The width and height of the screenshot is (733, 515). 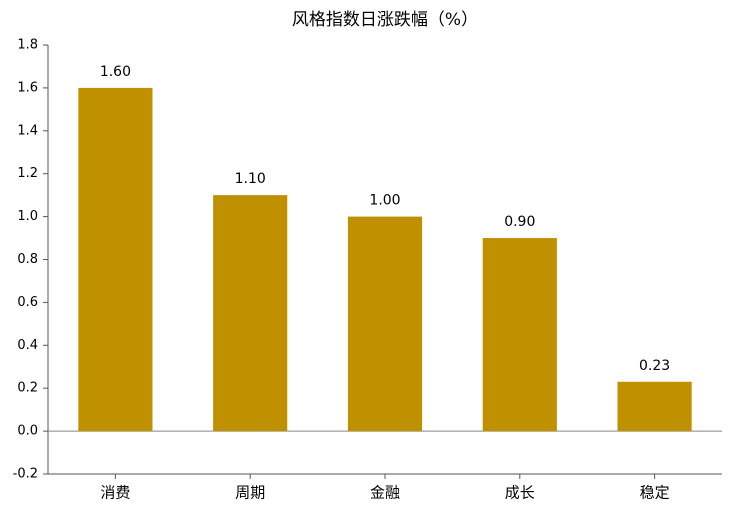 I want to click on x-tick-label: 消费, so click(x=115, y=493).